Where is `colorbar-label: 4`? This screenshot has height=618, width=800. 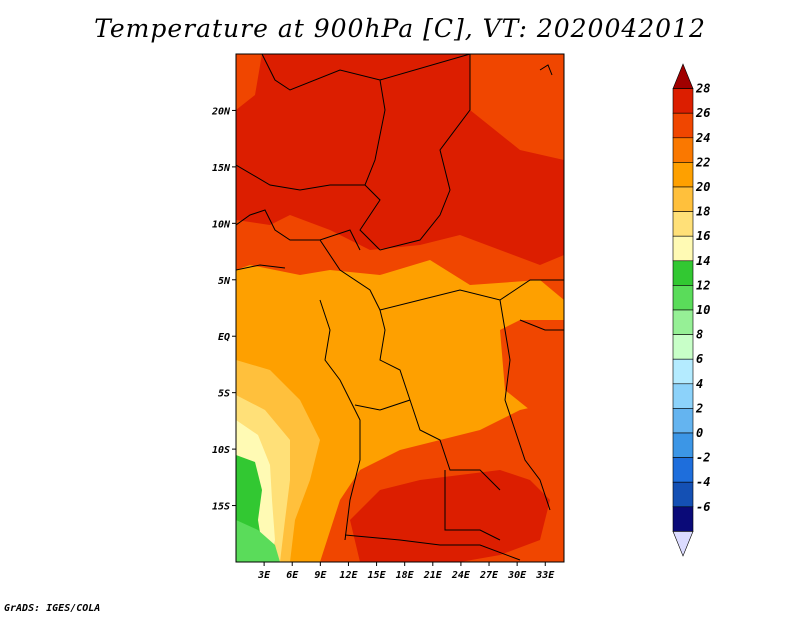 colorbar-label: 4 is located at coordinates (699, 384).